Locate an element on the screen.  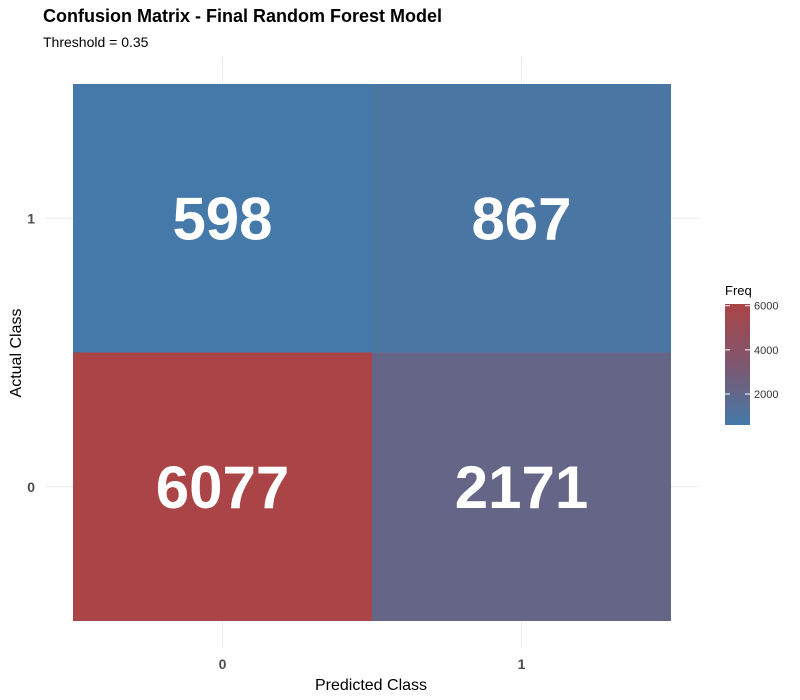
cell-value-label: 867 is located at coordinates (521, 218).